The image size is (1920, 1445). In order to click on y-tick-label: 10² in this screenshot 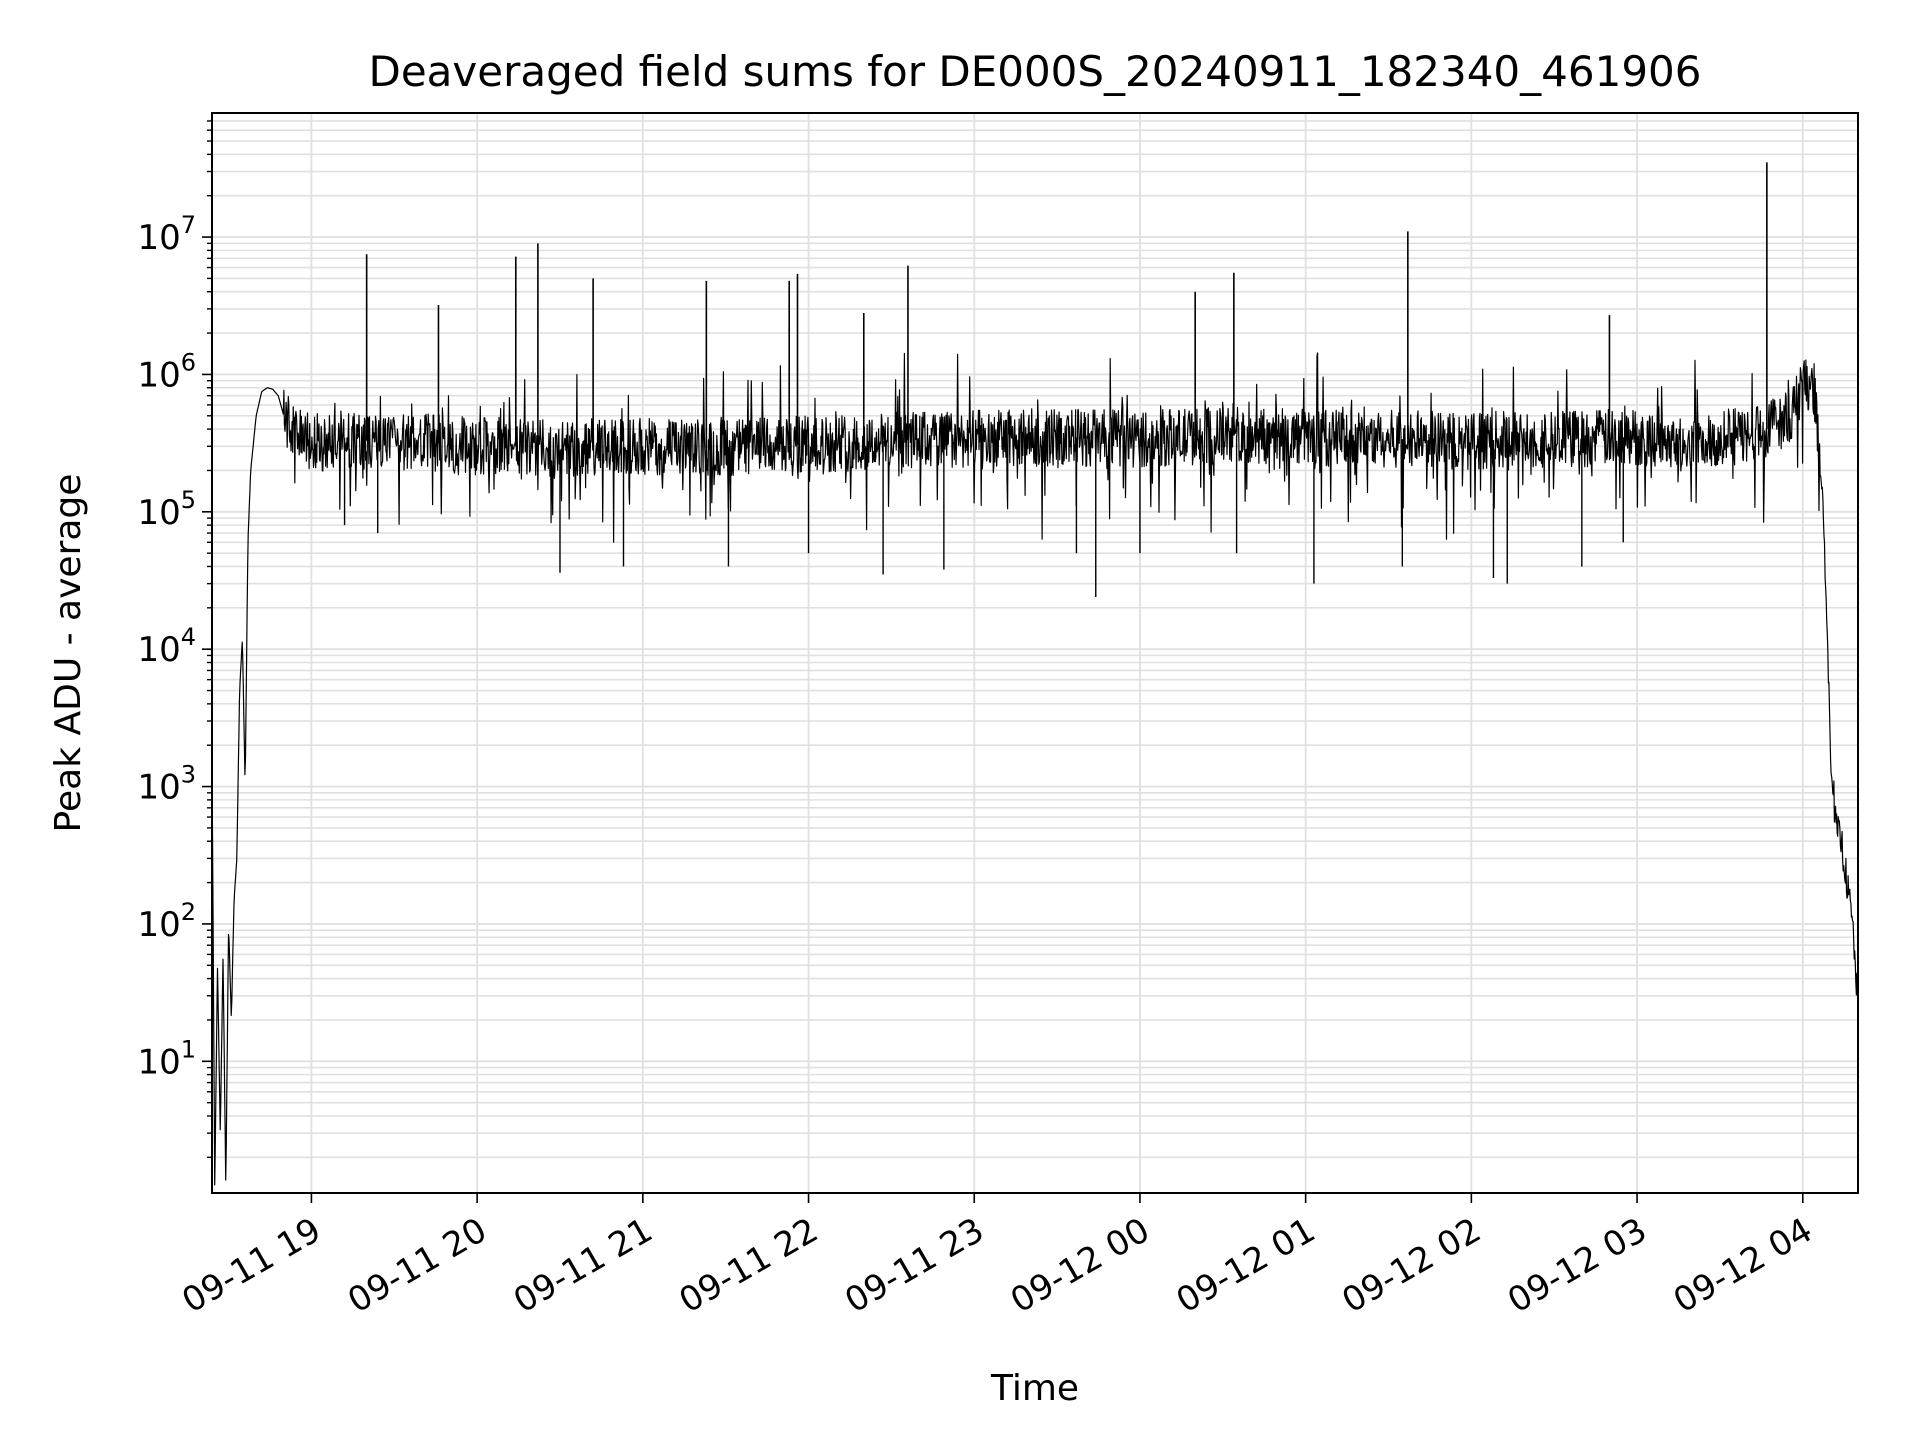, I will do `click(166, 921)`.